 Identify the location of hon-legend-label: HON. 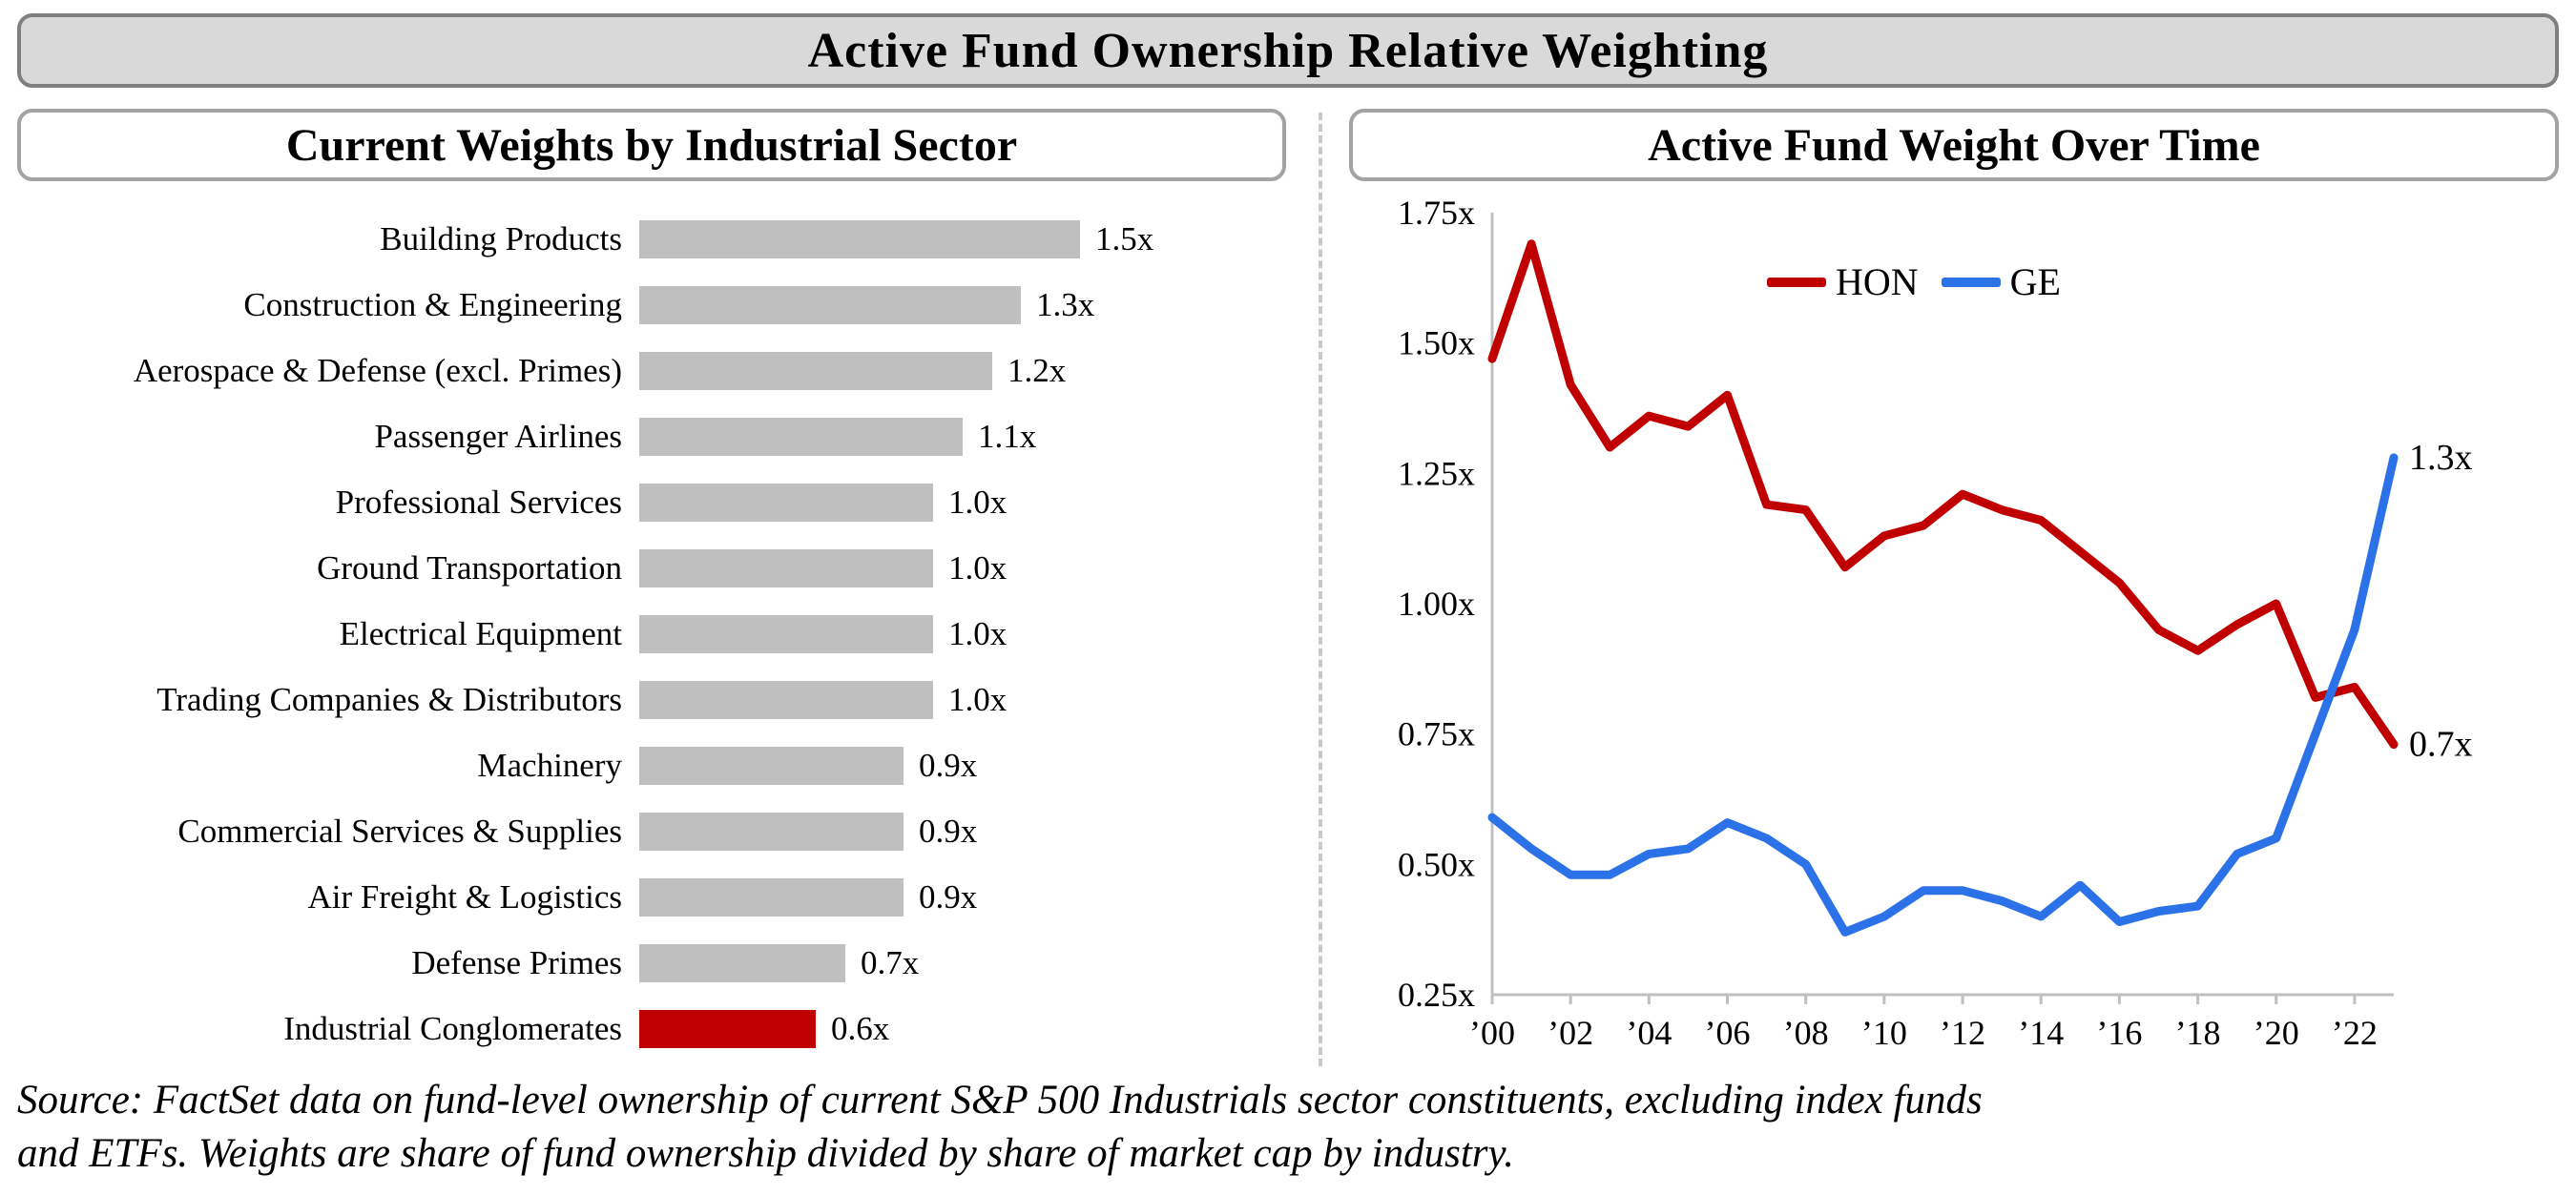
(1877, 282).